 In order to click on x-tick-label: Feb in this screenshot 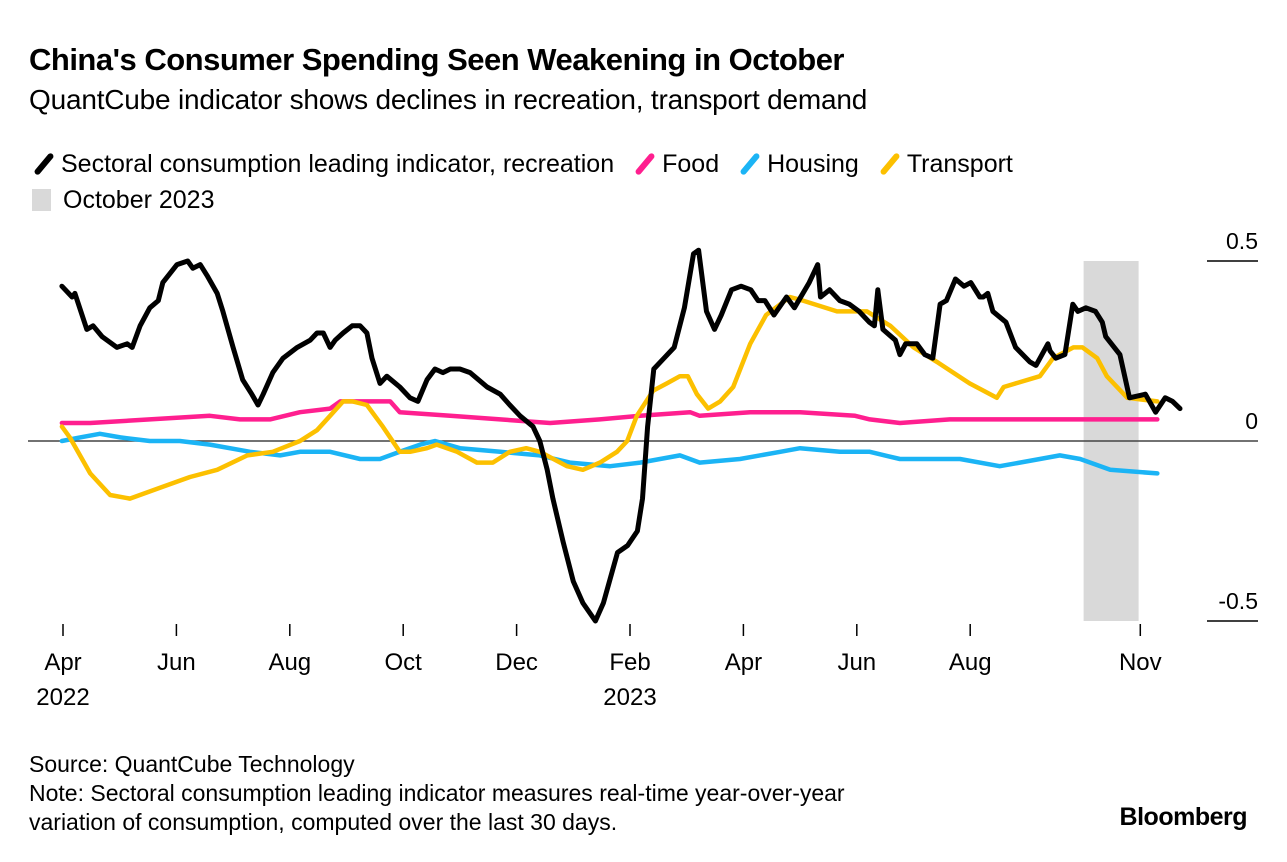, I will do `click(629, 662)`.